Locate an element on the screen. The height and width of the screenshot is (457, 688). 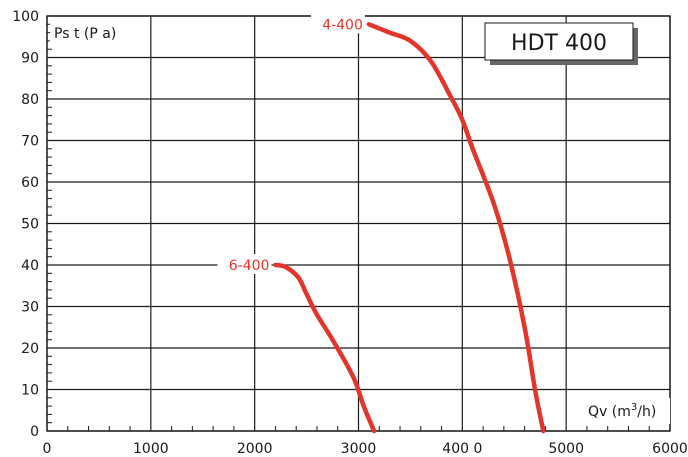
x-tick-label: 5000 is located at coordinates (566, 449).